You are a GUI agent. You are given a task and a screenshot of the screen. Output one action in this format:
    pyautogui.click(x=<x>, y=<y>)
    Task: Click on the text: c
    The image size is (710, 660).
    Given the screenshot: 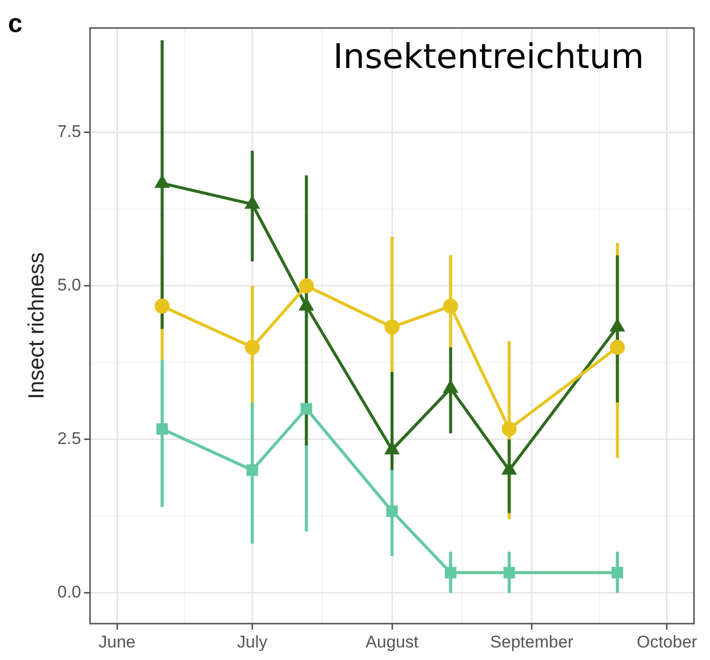 What is the action you would take?
    pyautogui.click(x=15, y=23)
    